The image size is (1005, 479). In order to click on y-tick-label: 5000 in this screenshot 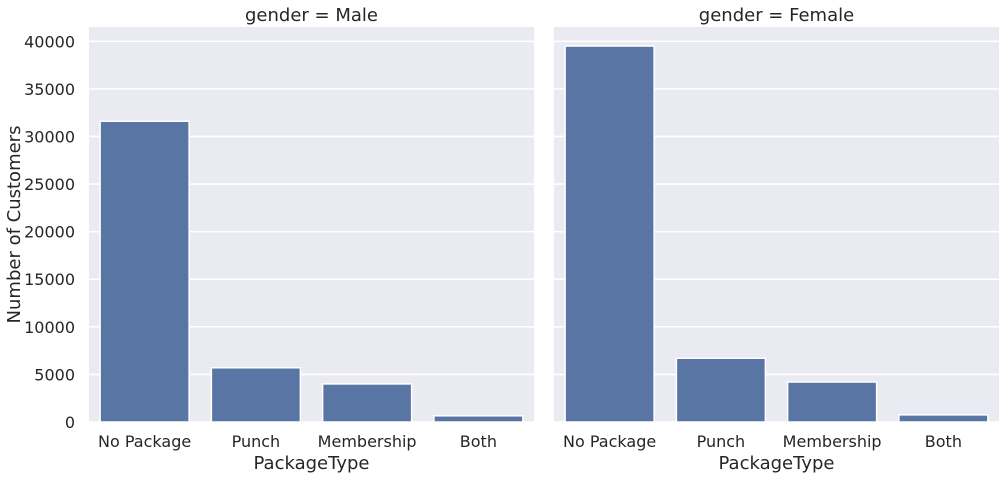, I will do `click(54, 374)`.